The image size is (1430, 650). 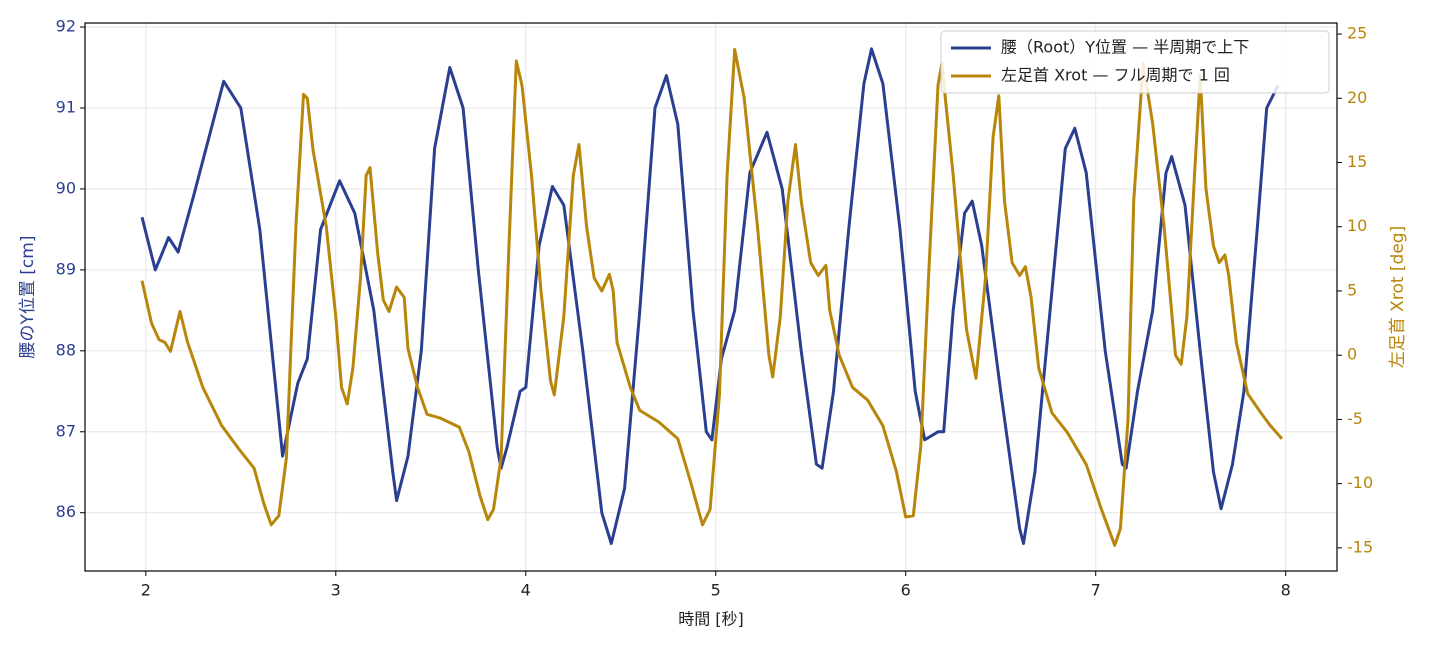 I want to click on x-tick-label: 7, so click(x=1096, y=590).